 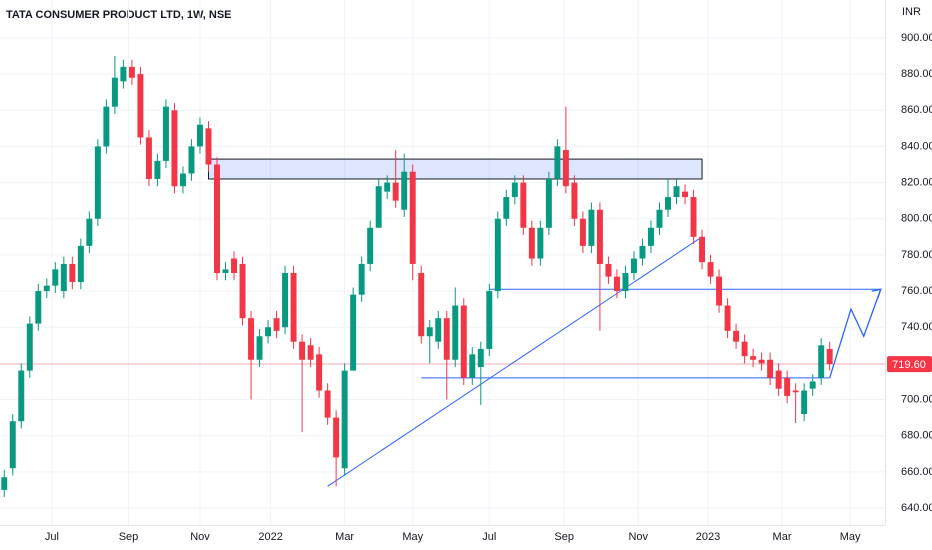 I want to click on y-tick-label: 740.00, so click(x=916, y=327).